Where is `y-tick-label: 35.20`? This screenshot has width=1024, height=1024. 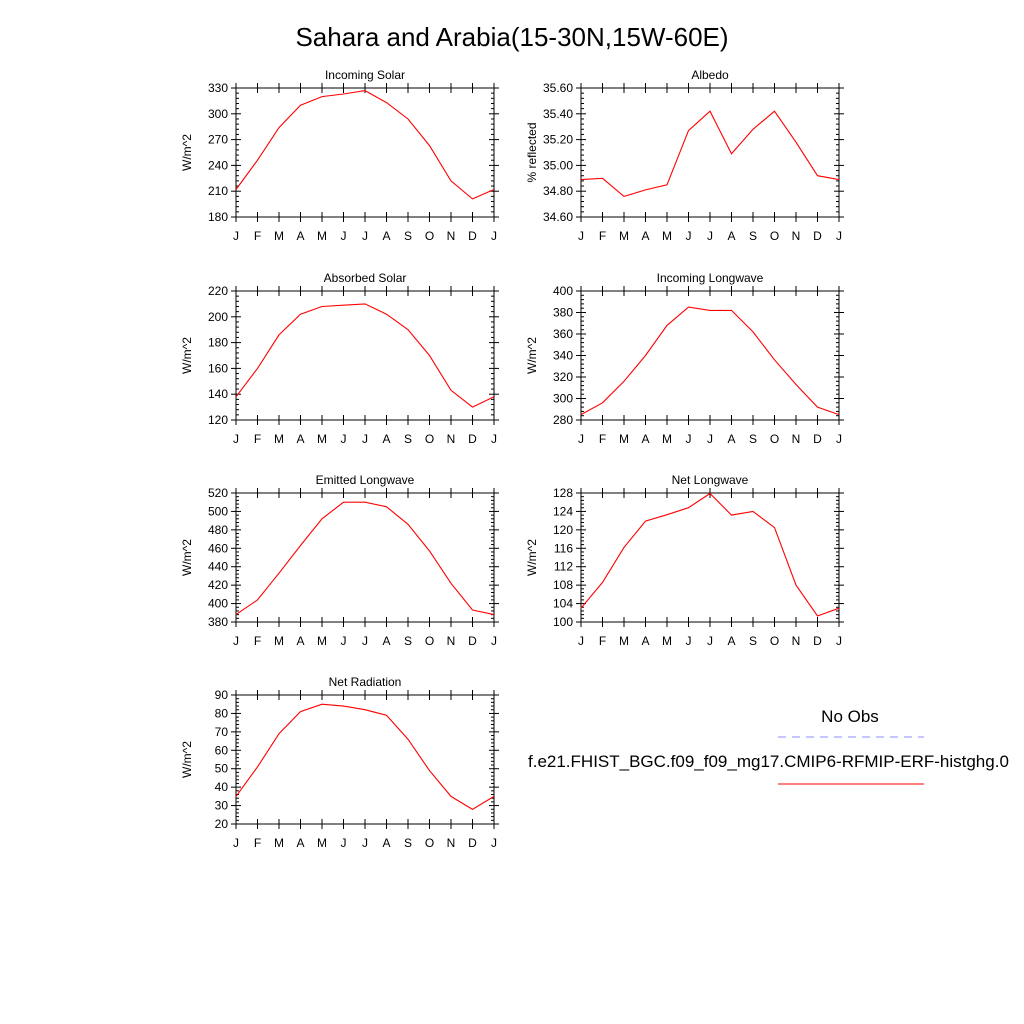 y-tick-label: 35.20 is located at coordinates (558, 140).